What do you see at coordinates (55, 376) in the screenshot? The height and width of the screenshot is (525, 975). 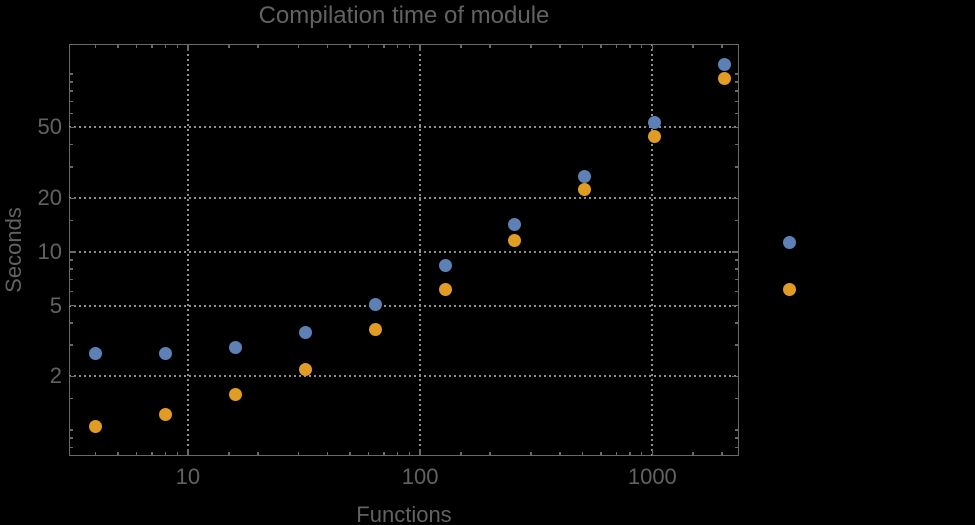 I see `y-tick-label: 2` at bounding box center [55, 376].